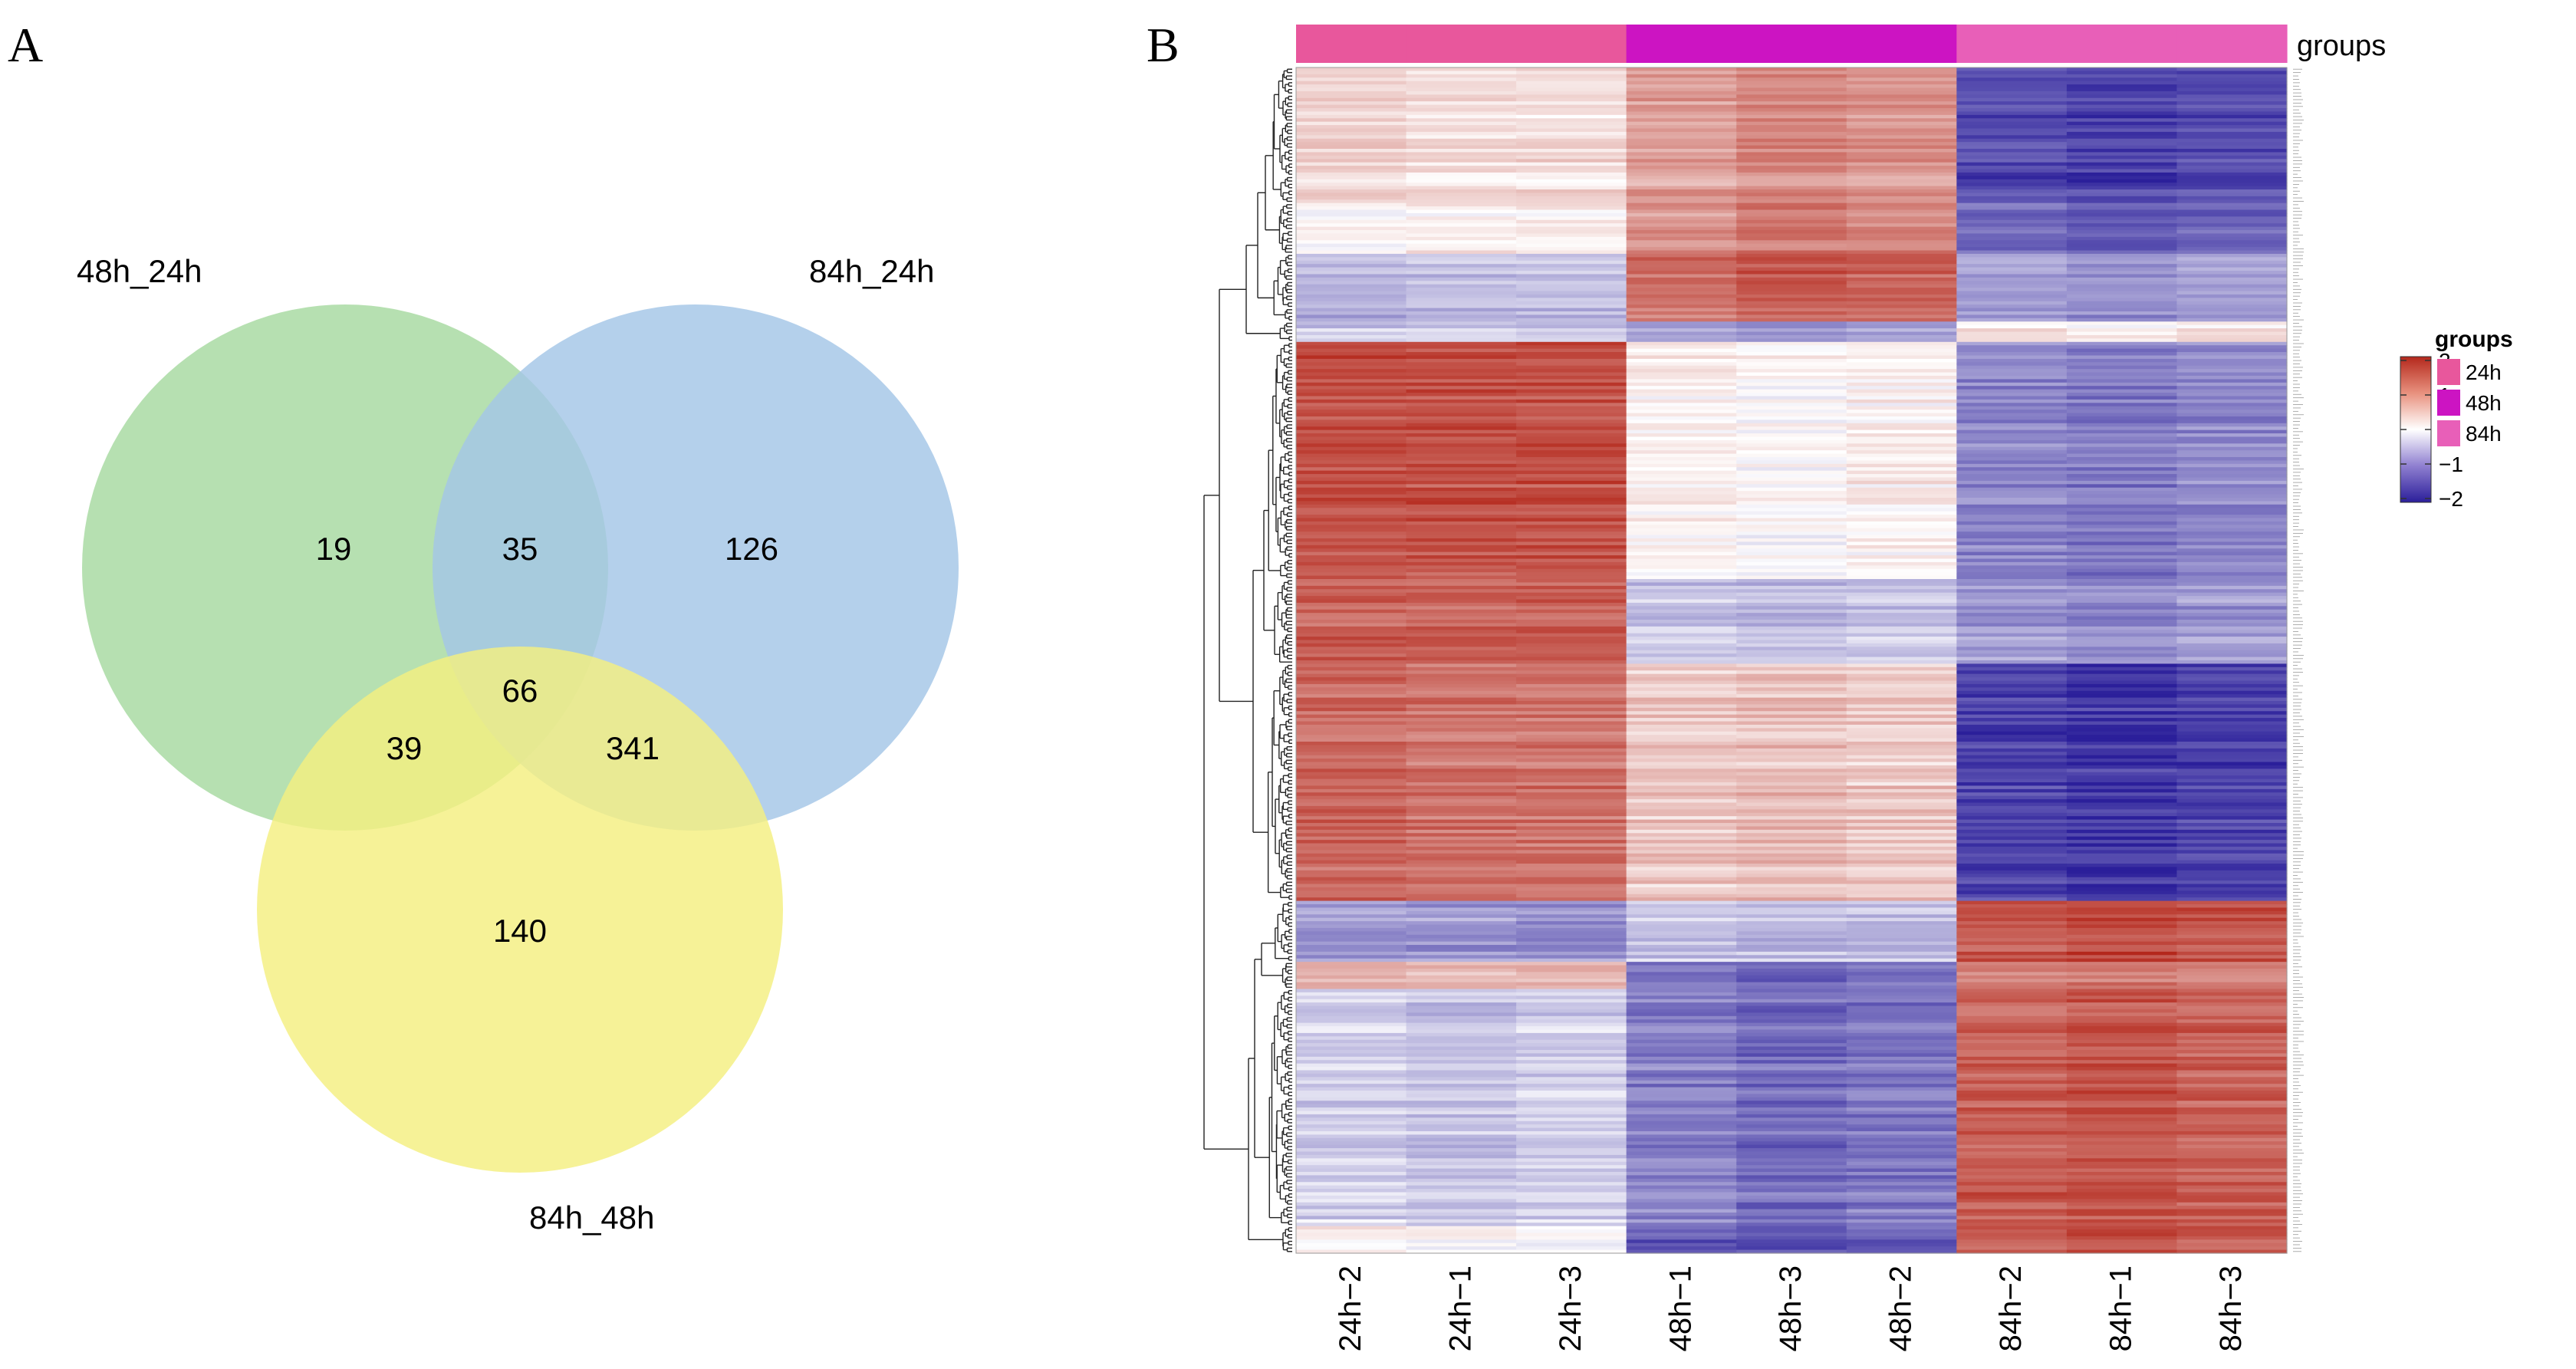 The height and width of the screenshot is (1369, 2576). I want to click on venn-set-label-48h-24h: 48h_24h, so click(139, 271).